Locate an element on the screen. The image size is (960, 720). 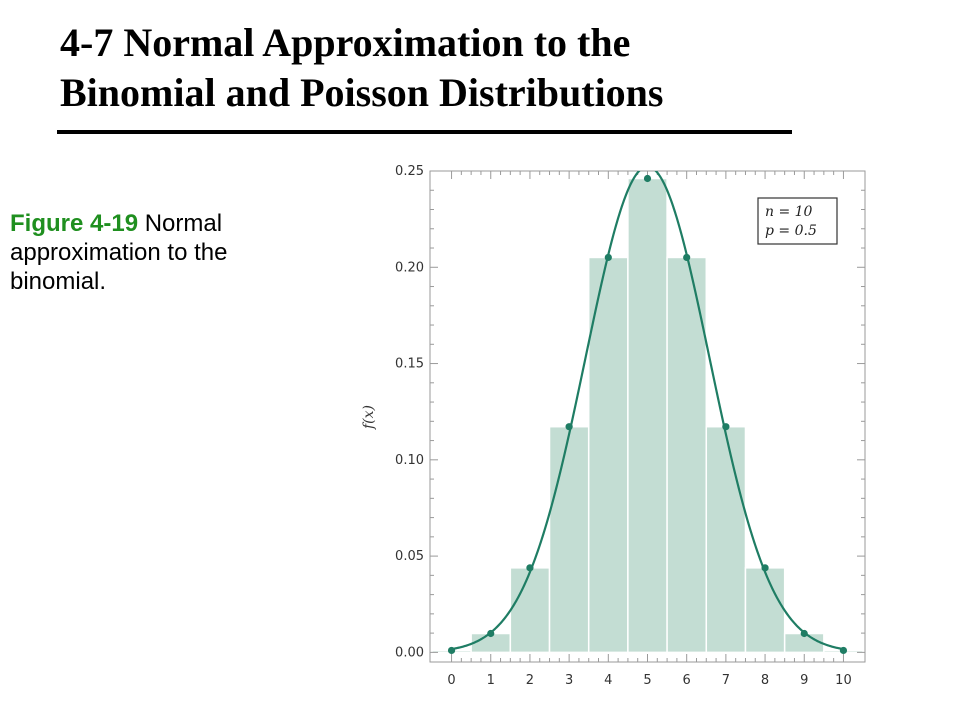
y-axis-ticks: 0.00 0.05 0.10 0.15 0.20 0.25 is located at coordinates (409, 412).